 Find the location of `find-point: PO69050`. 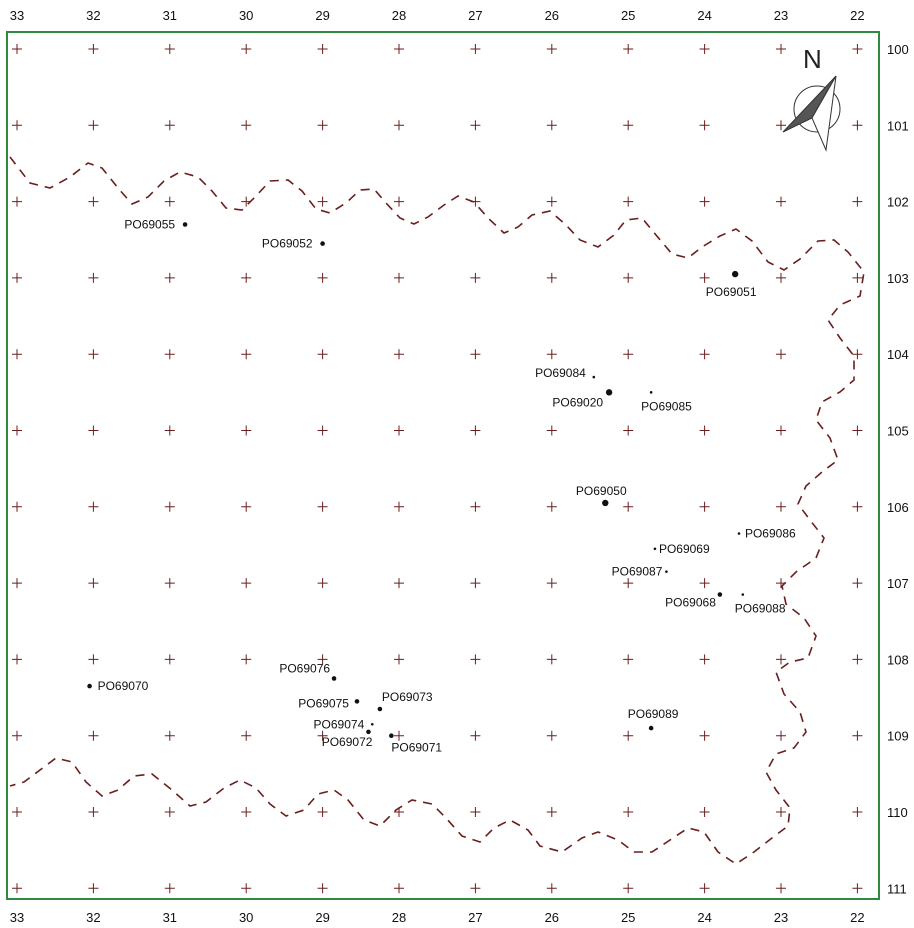

find-point: PO69050 is located at coordinates (601, 495).